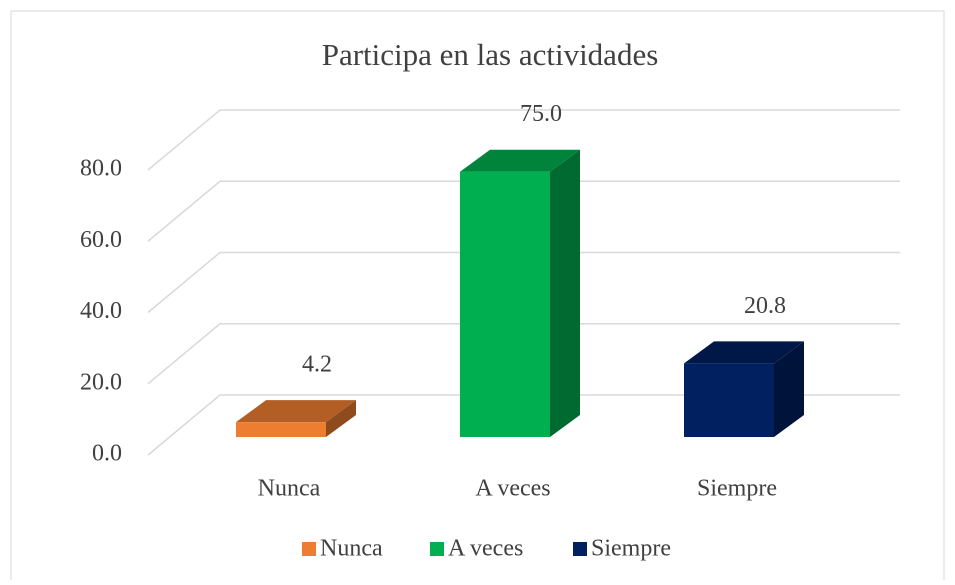  Describe the element at coordinates (631, 549) in the screenshot. I see `legend-label: Siempre` at that location.